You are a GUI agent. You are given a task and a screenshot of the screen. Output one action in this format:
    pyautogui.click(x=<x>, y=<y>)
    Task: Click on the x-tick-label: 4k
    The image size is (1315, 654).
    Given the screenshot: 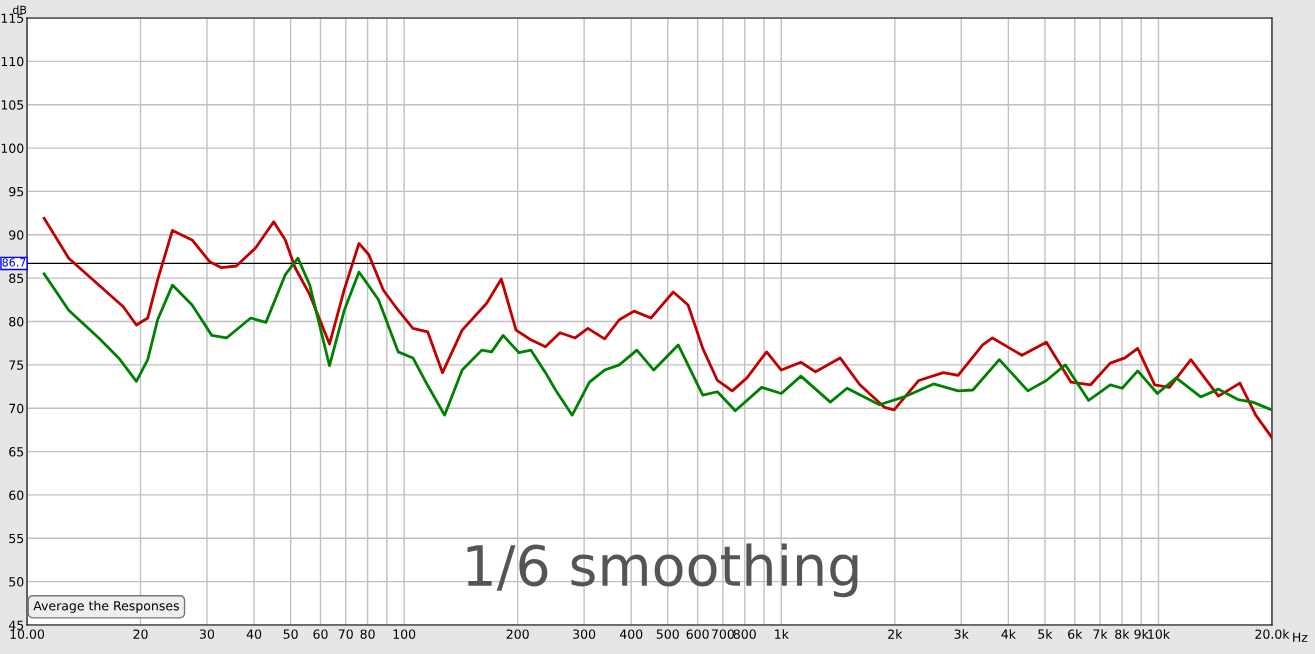 What is the action you would take?
    pyautogui.click(x=1008, y=634)
    